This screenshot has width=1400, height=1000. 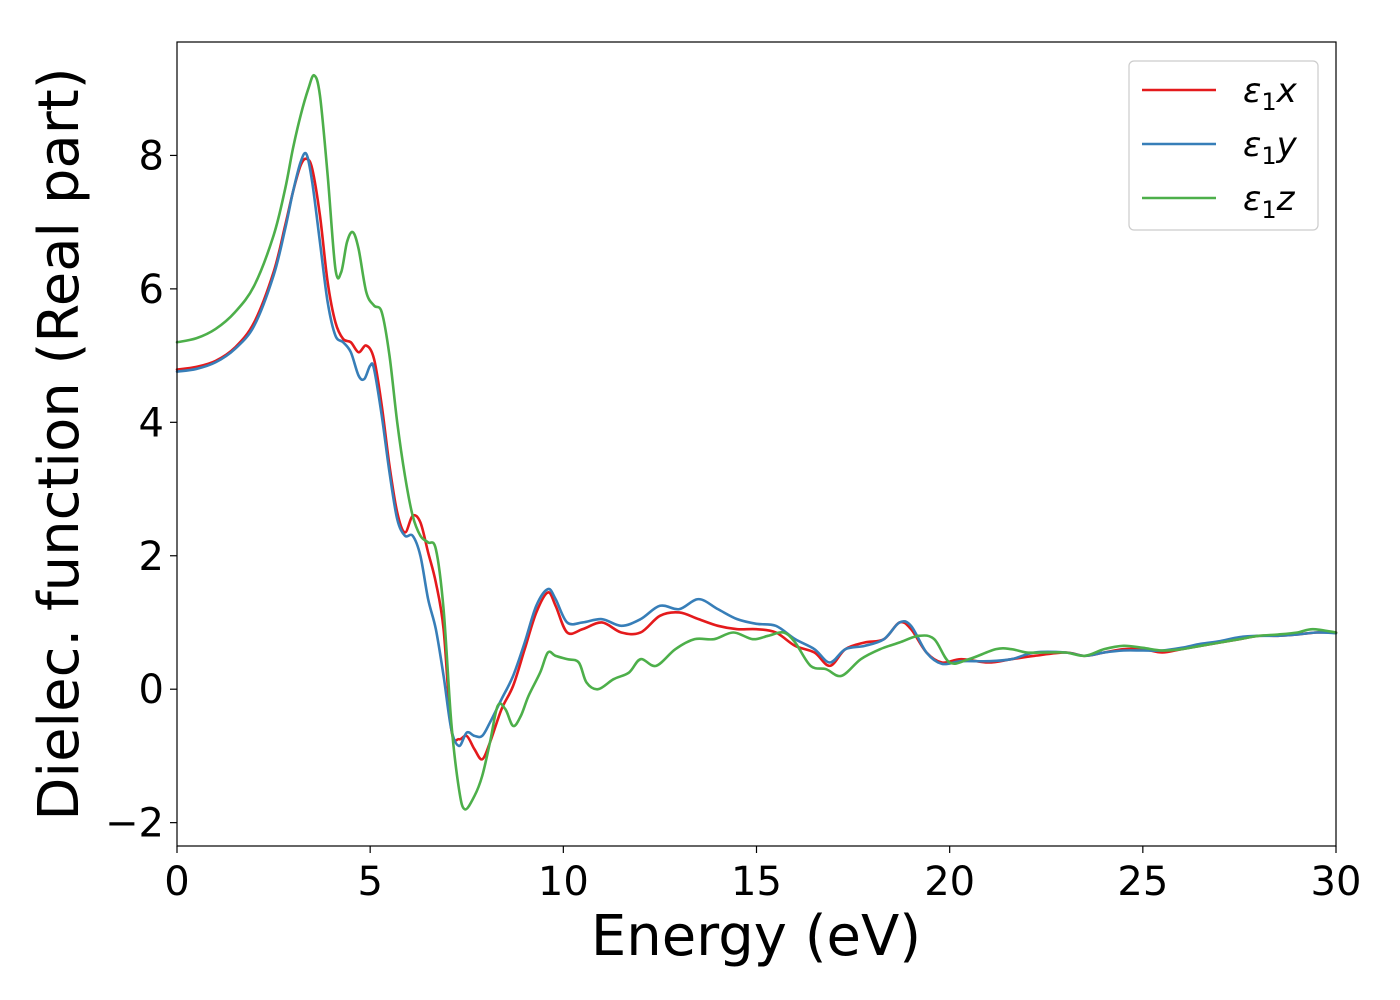 I want to click on x-tick-label: 5, so click(x=369, y=882).